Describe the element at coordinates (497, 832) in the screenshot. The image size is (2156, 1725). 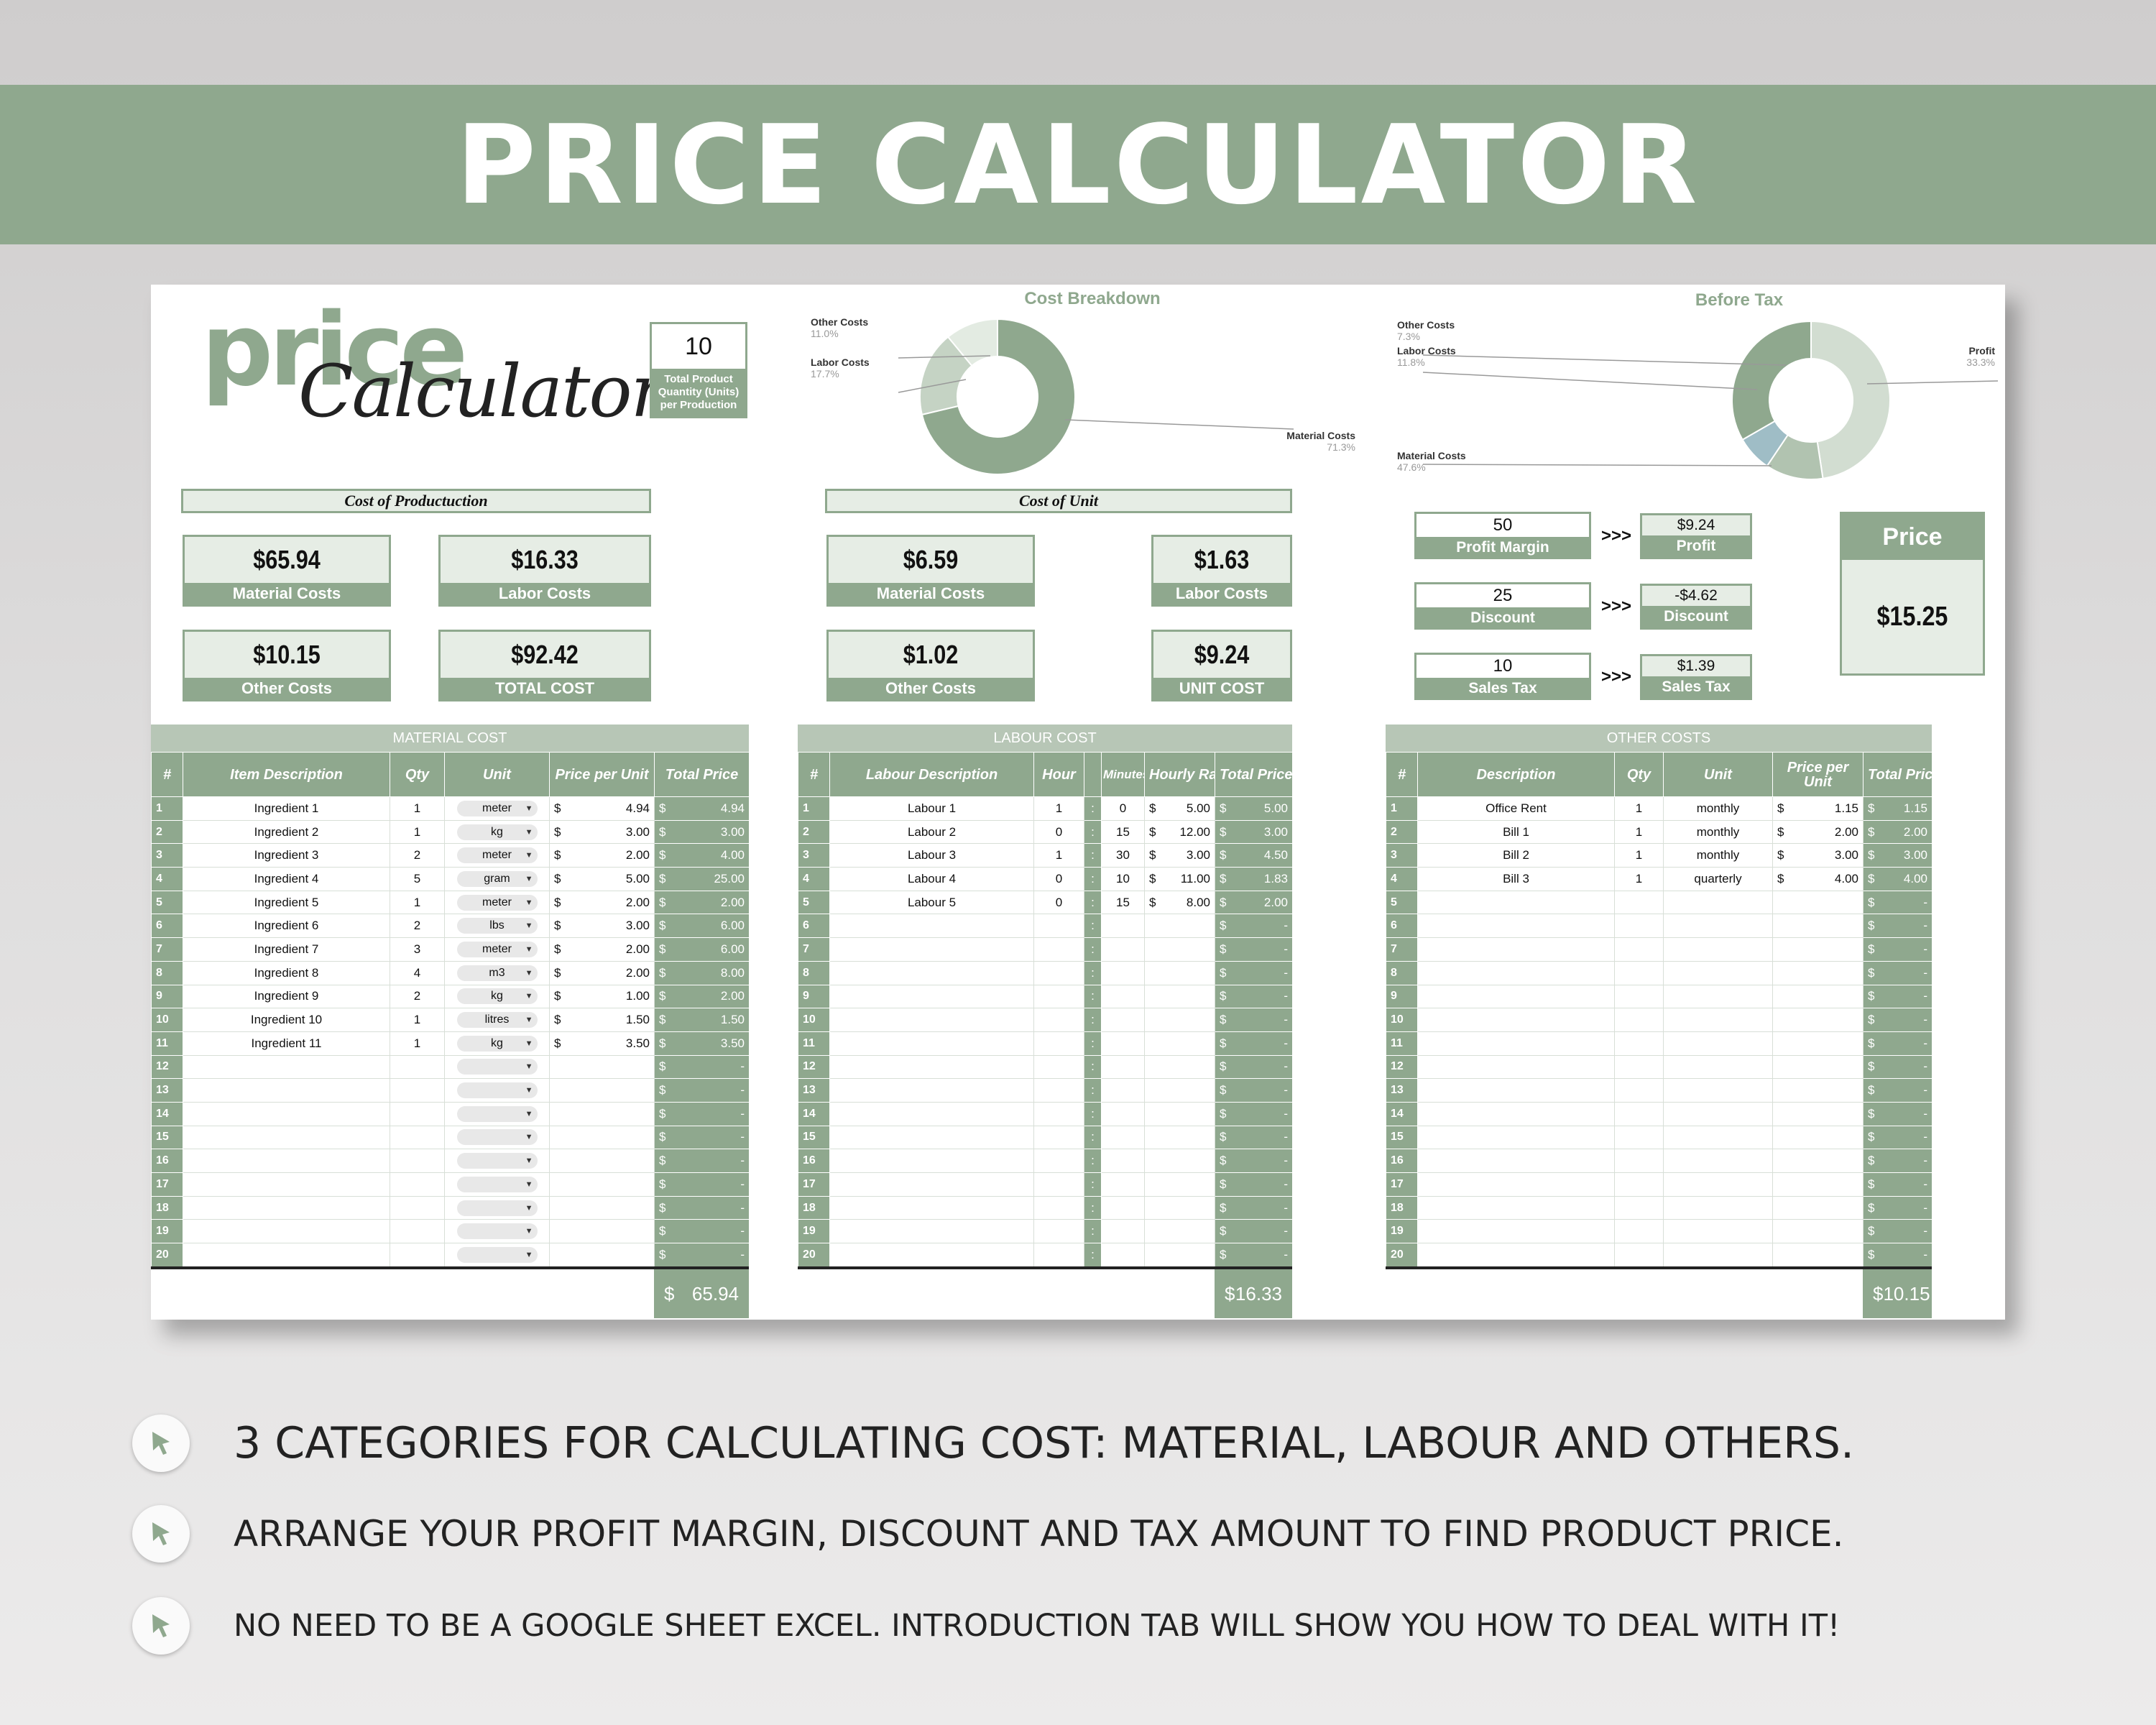
I see `unit-cell: kg` at that location.